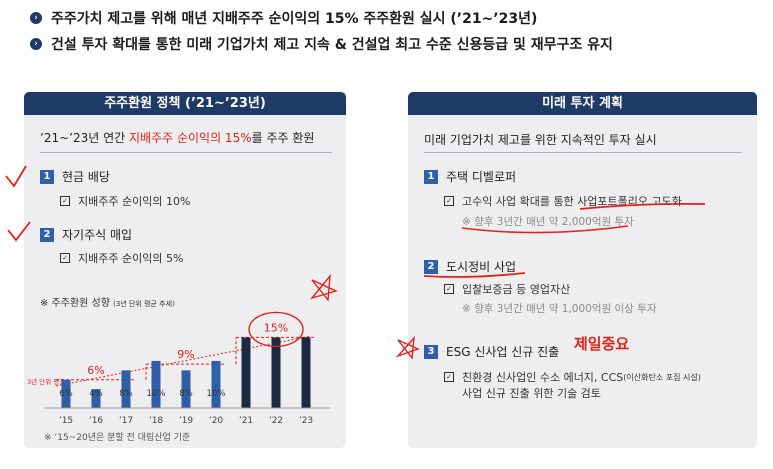 The image size is (773, 469). I want to click on left-item-1-sub: ✓ 지배주주 순이익의 10%, so click(125, 201).